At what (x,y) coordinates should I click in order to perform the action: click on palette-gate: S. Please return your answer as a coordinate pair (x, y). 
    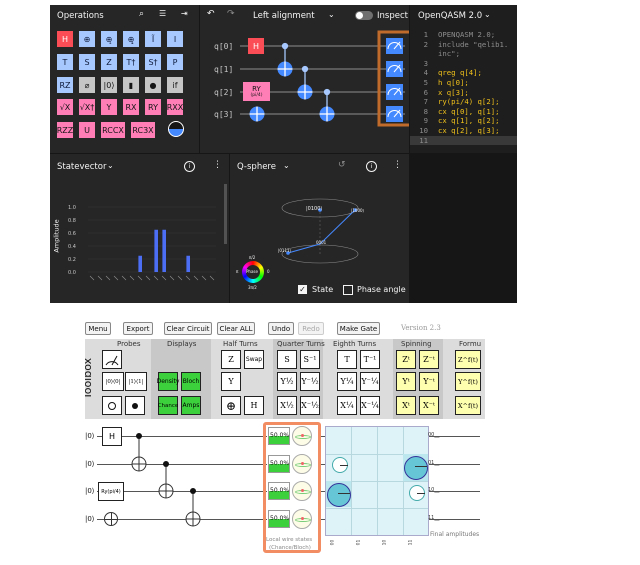
    Looking at the image, I should click on (87, 62).